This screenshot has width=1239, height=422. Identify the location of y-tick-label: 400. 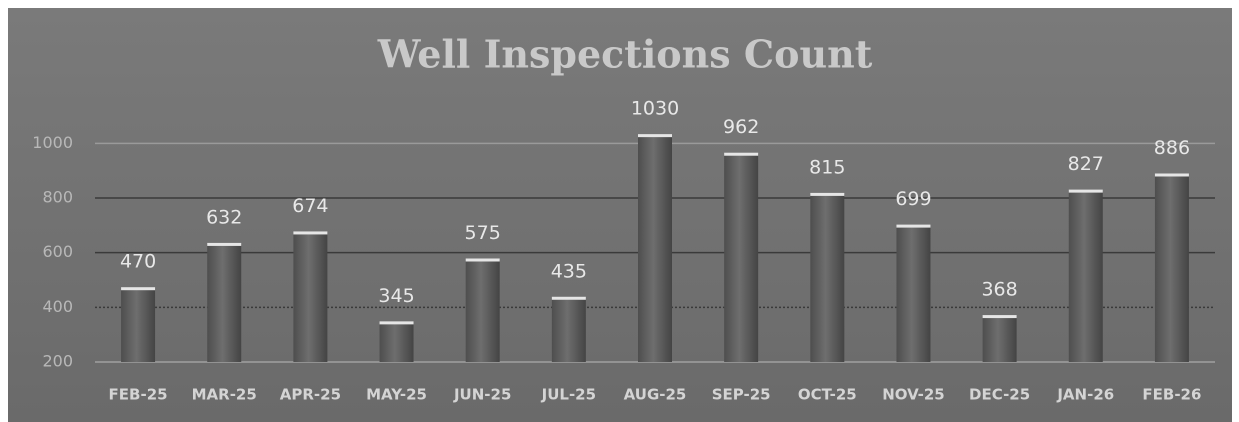
(57, 306).